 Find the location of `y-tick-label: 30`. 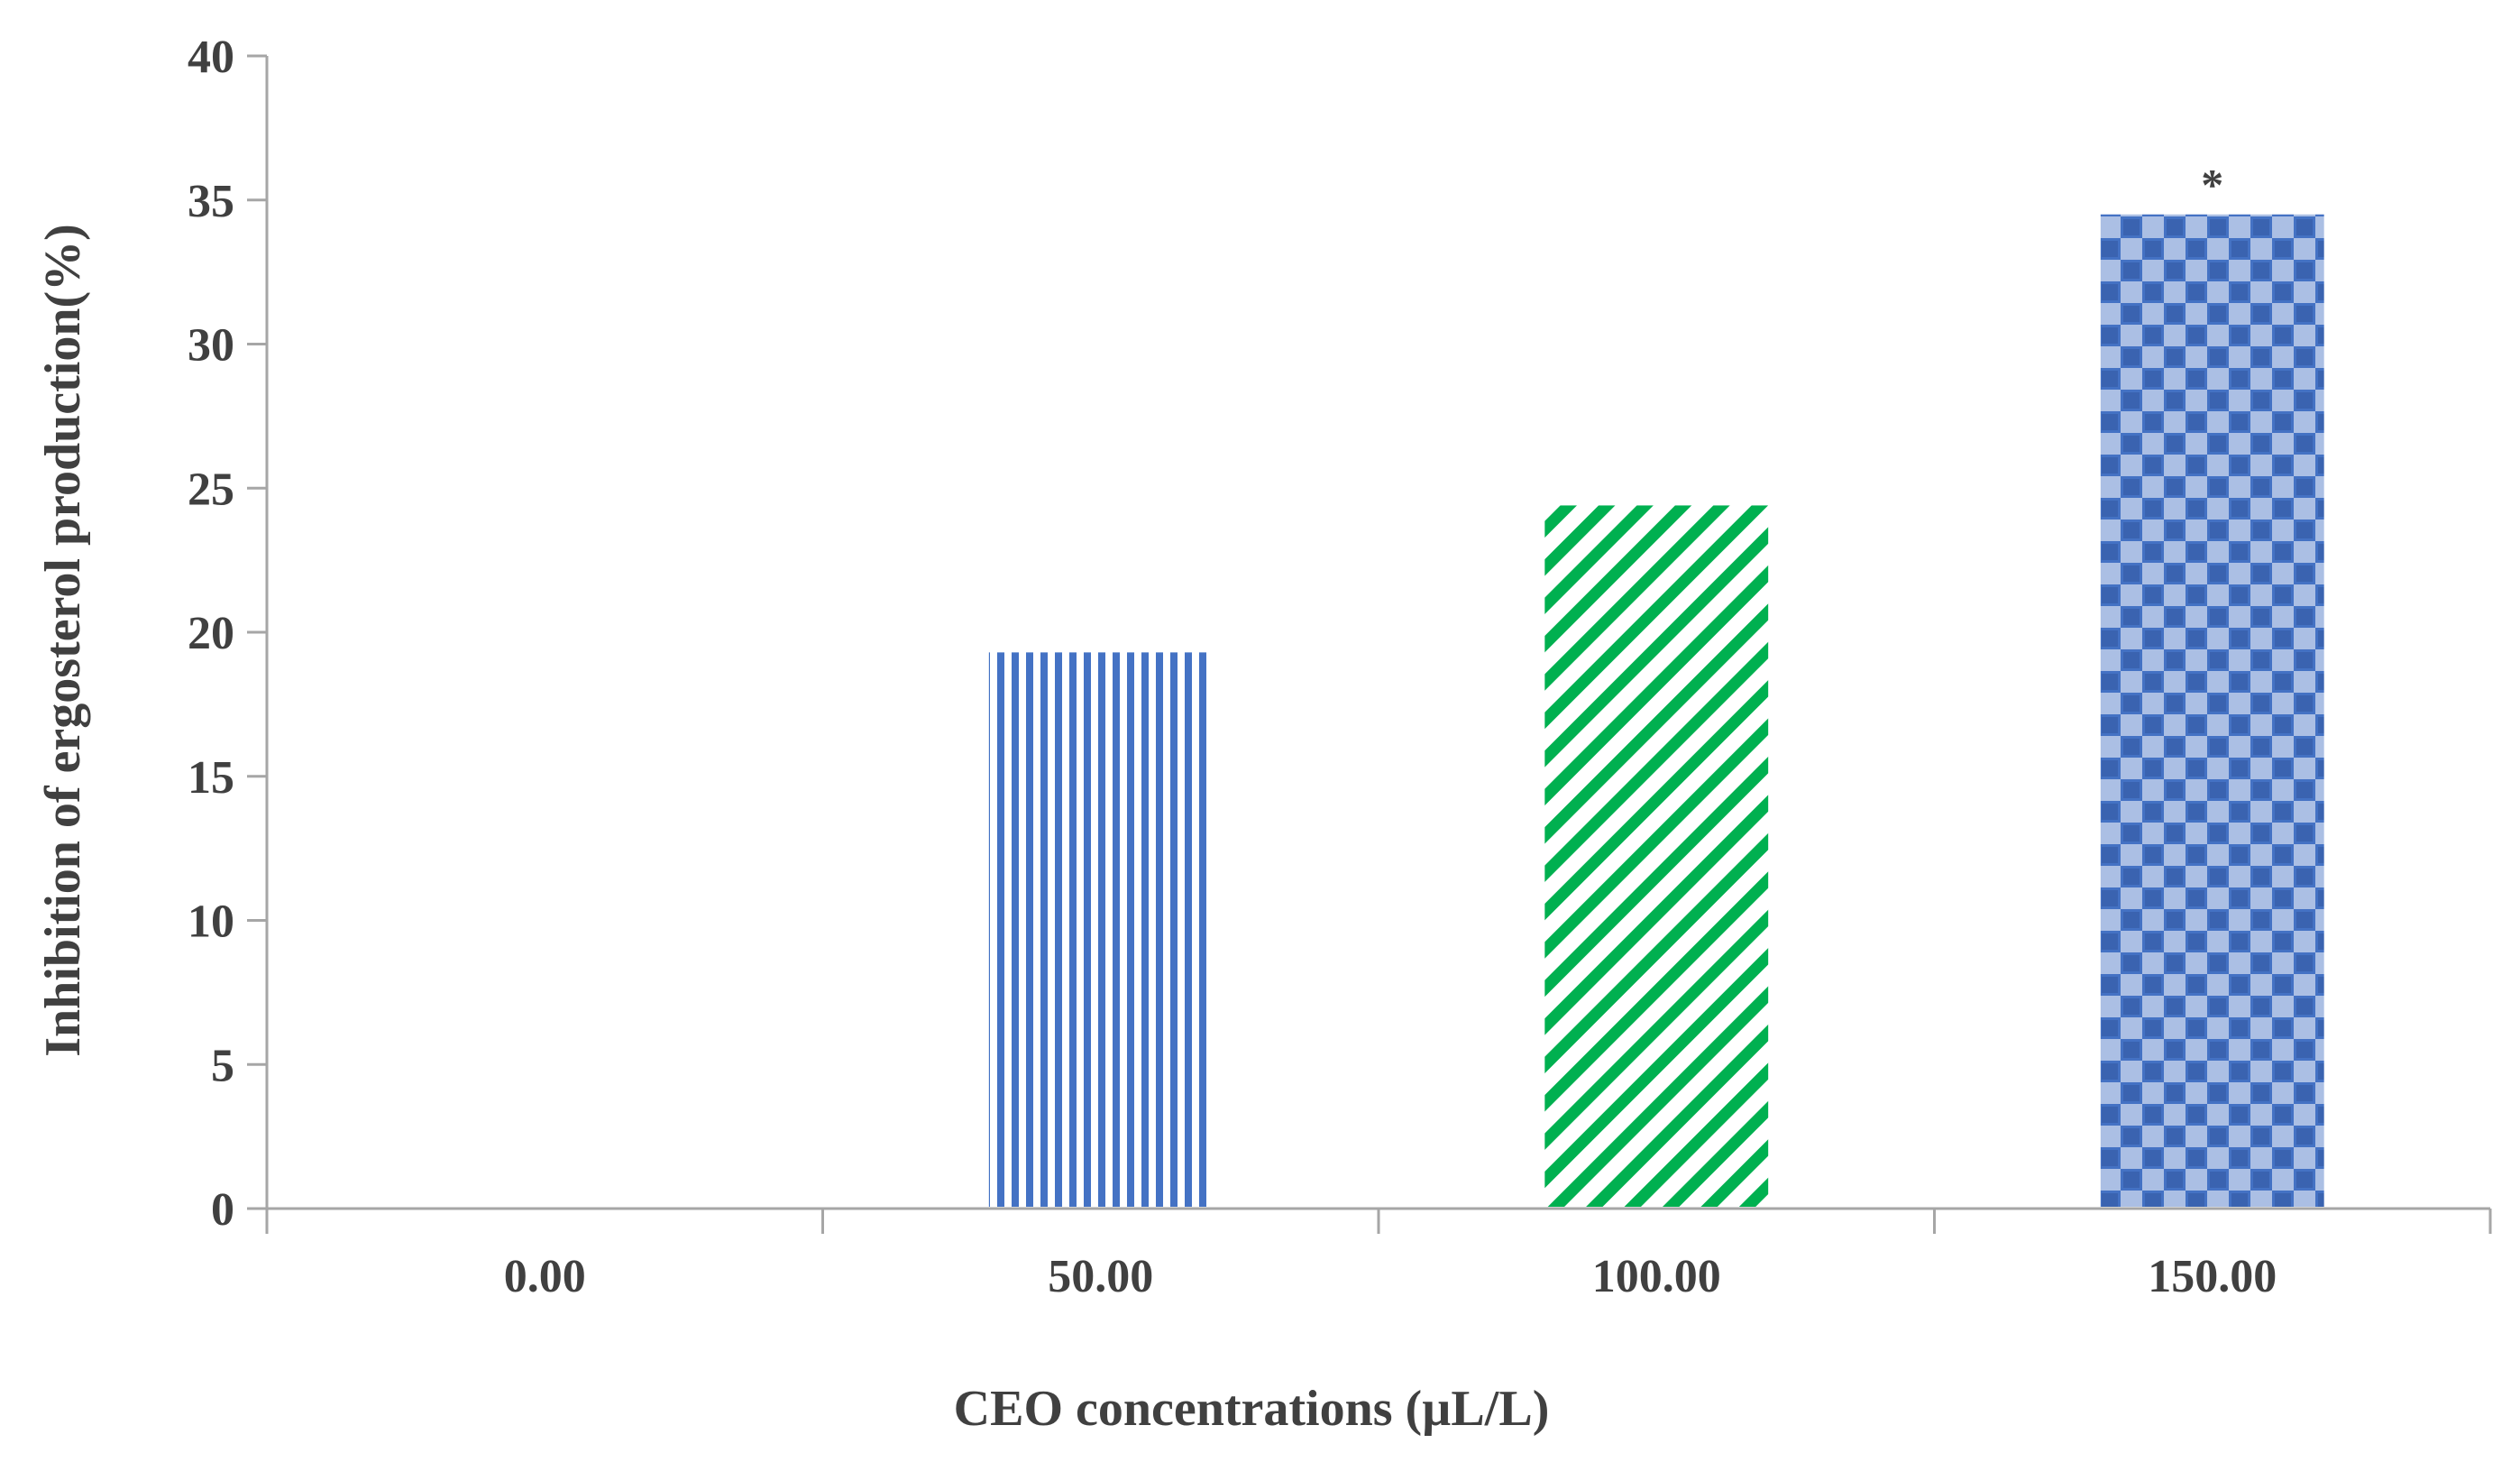

y-tick-label: 30 is located at coordinates (211, 346).